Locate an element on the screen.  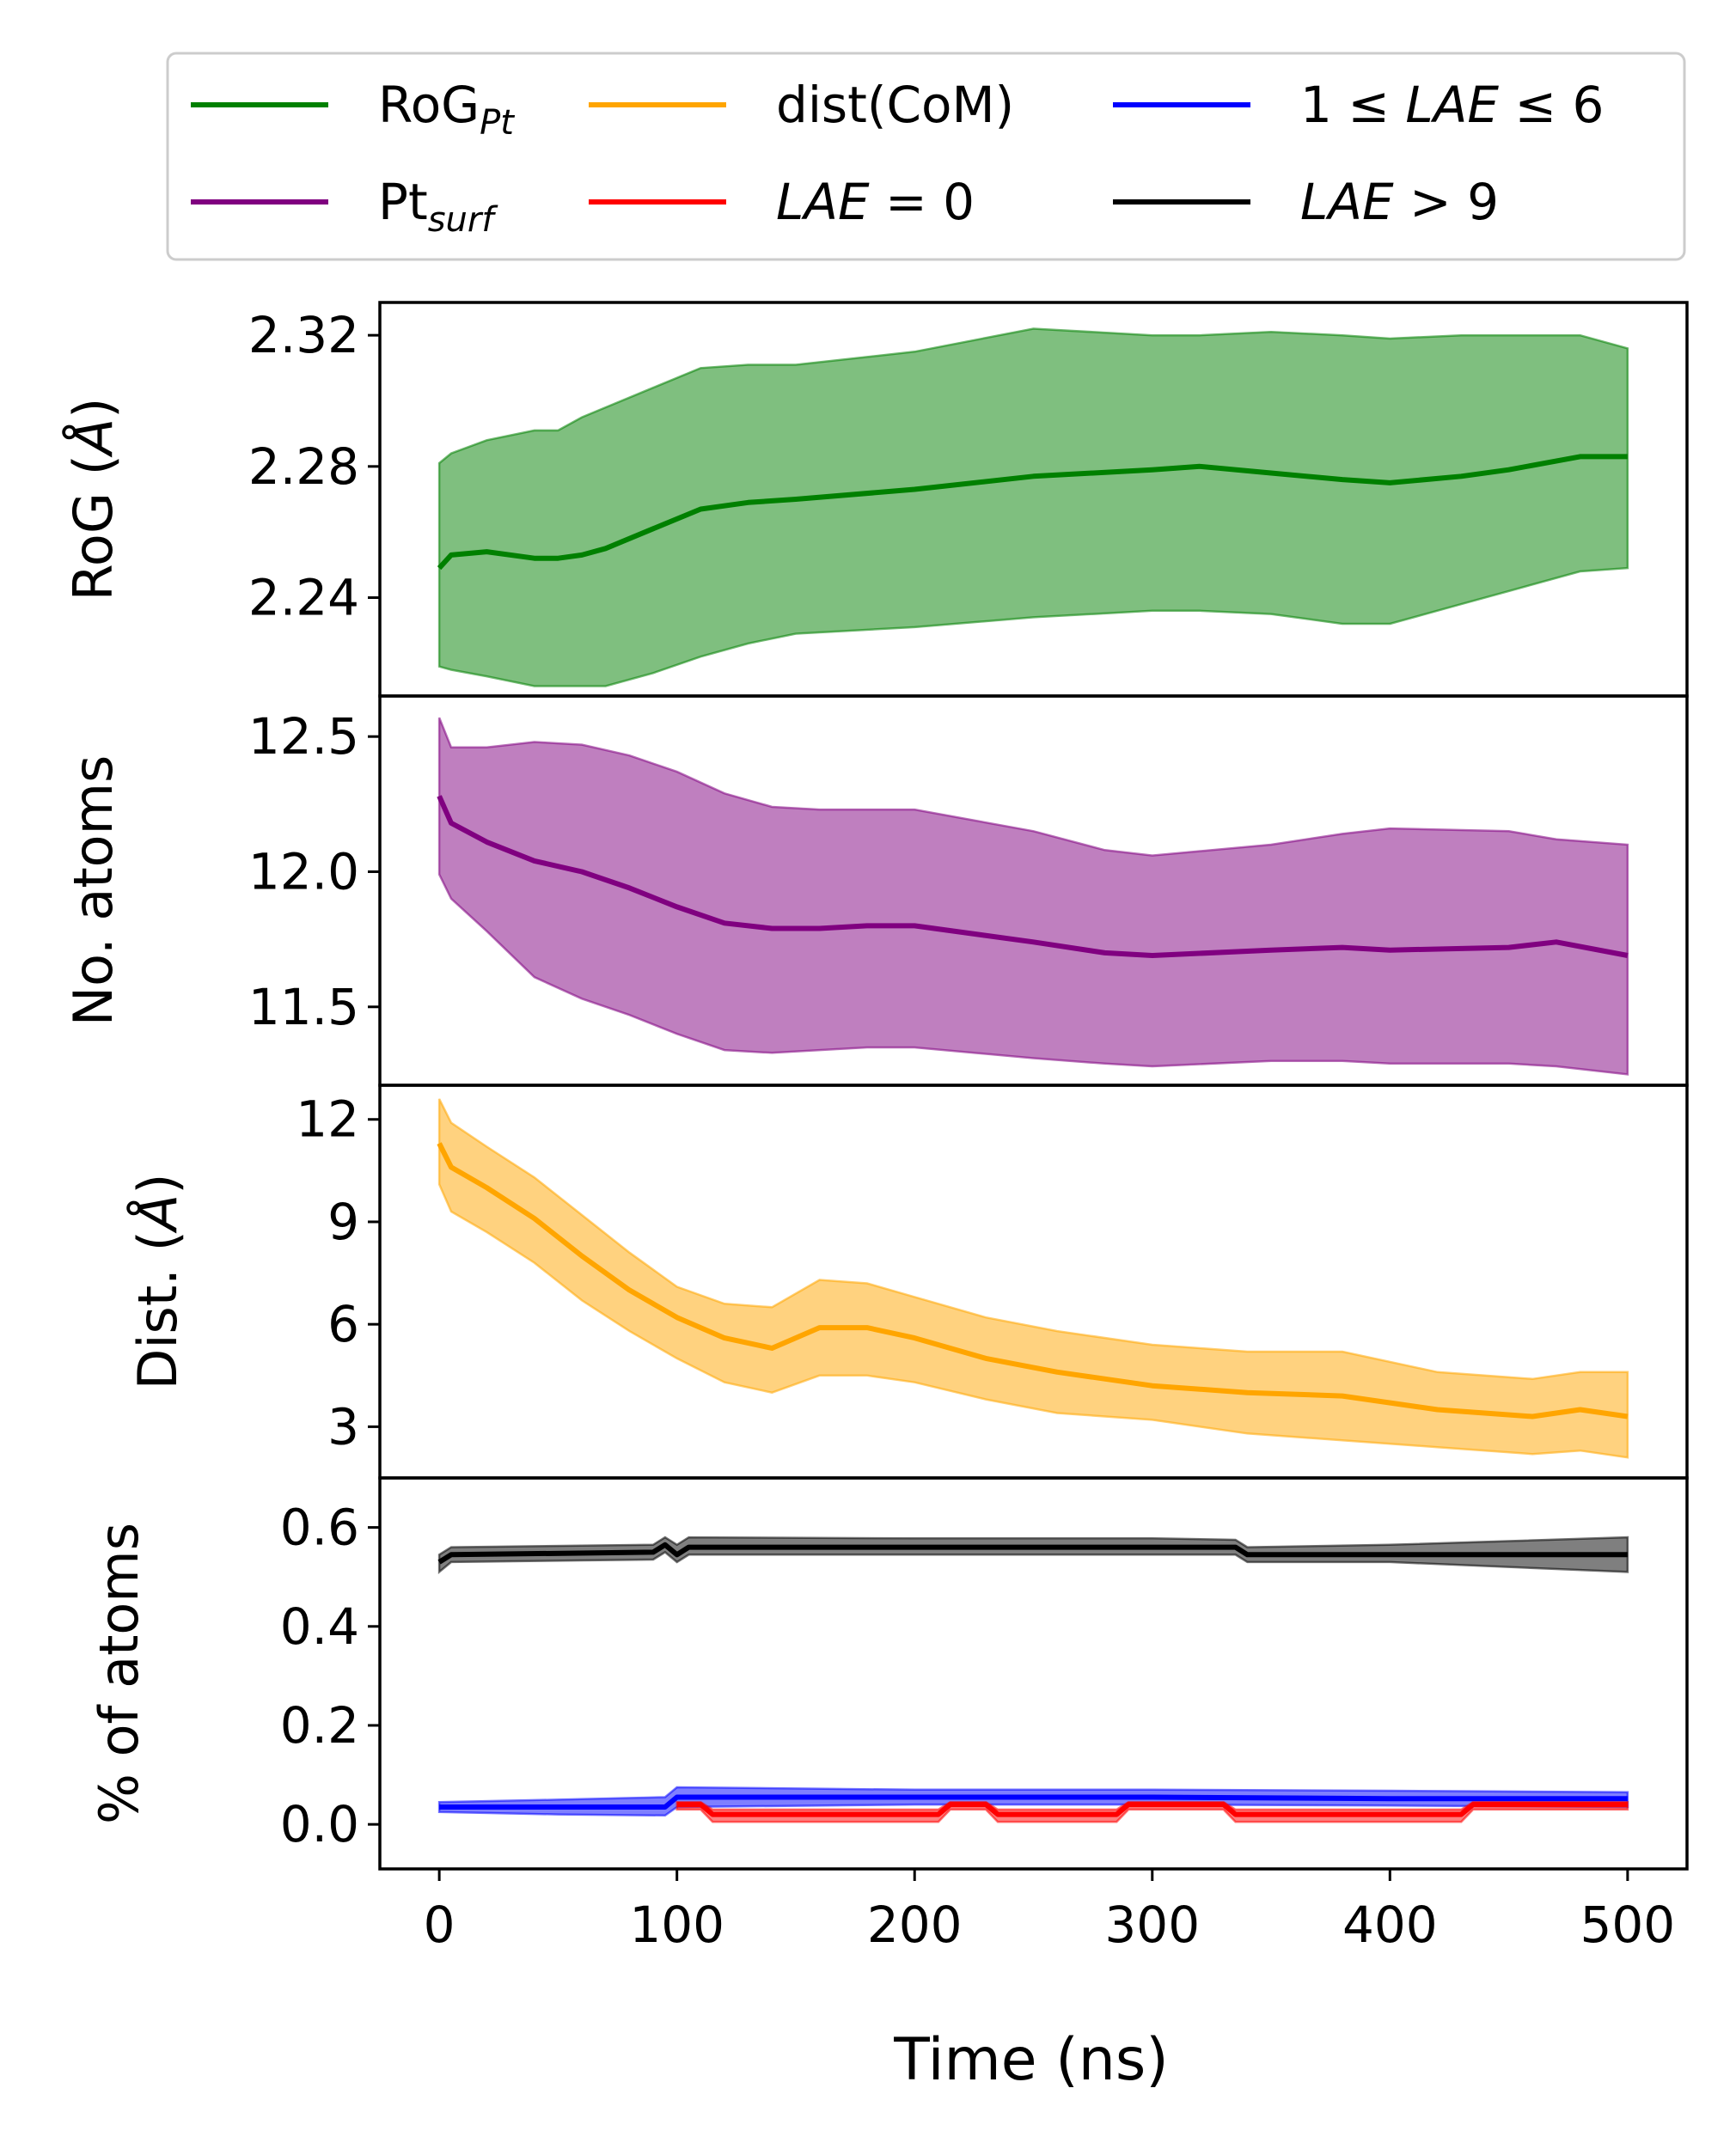
y-tick-label: 2.28 is located at coordinates (303, 467).